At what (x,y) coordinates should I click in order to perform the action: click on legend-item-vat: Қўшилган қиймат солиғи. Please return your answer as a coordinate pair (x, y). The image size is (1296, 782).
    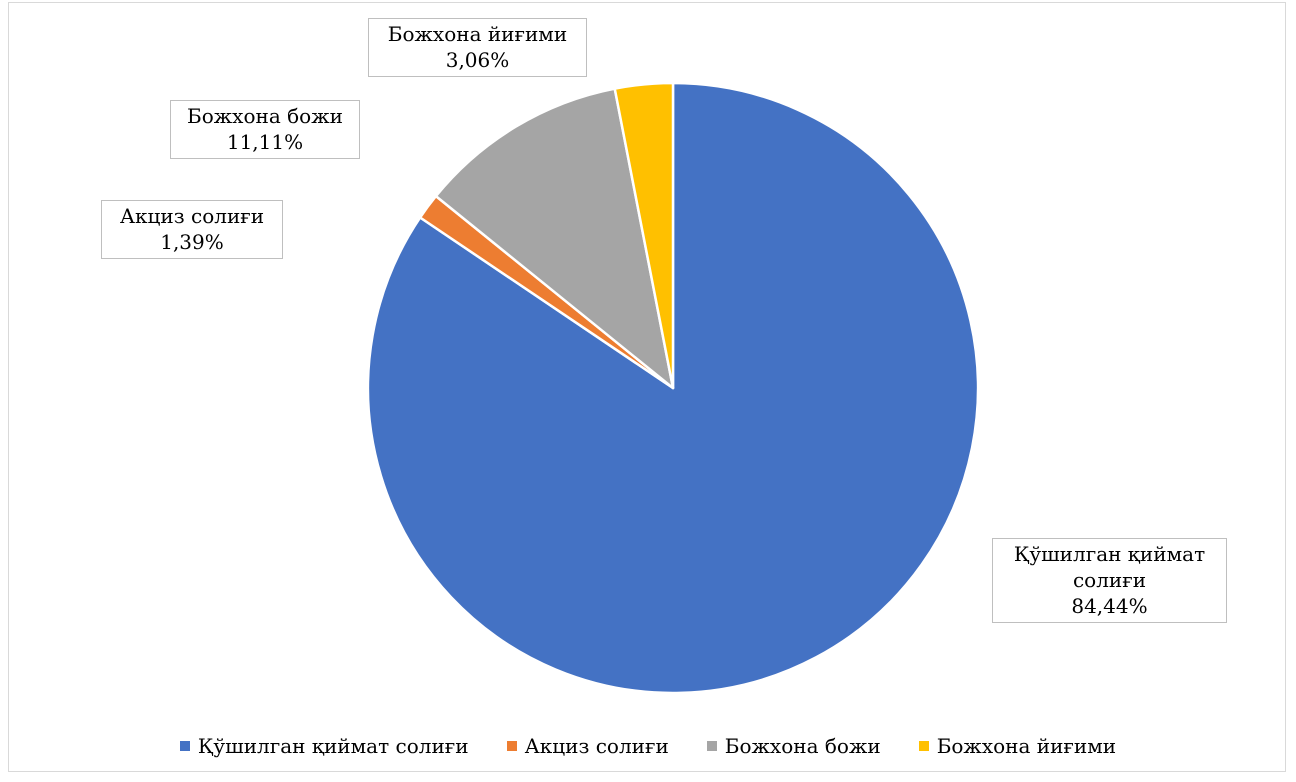
    Looking at the image, I should click on (324, 746).